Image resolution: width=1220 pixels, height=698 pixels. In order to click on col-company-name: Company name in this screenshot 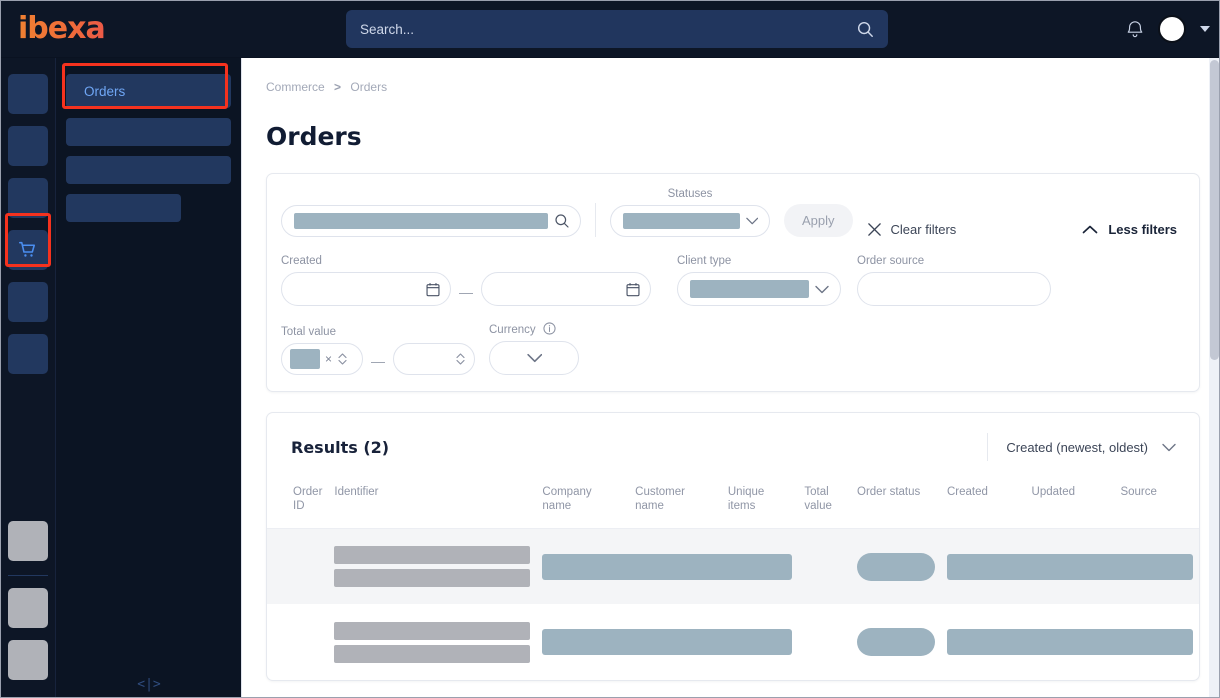, I will do `click(567, 499)`.